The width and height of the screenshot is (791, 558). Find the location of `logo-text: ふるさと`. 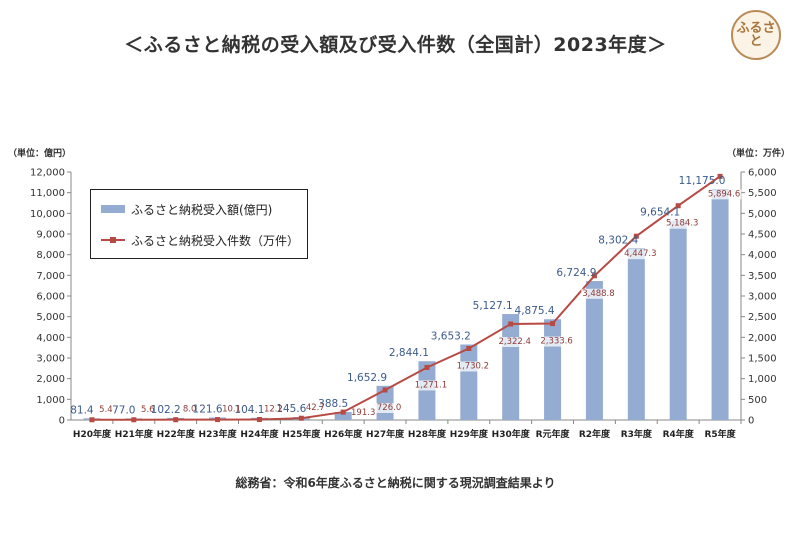

logo-text: ふるさと is located at coordinates (756, 35).